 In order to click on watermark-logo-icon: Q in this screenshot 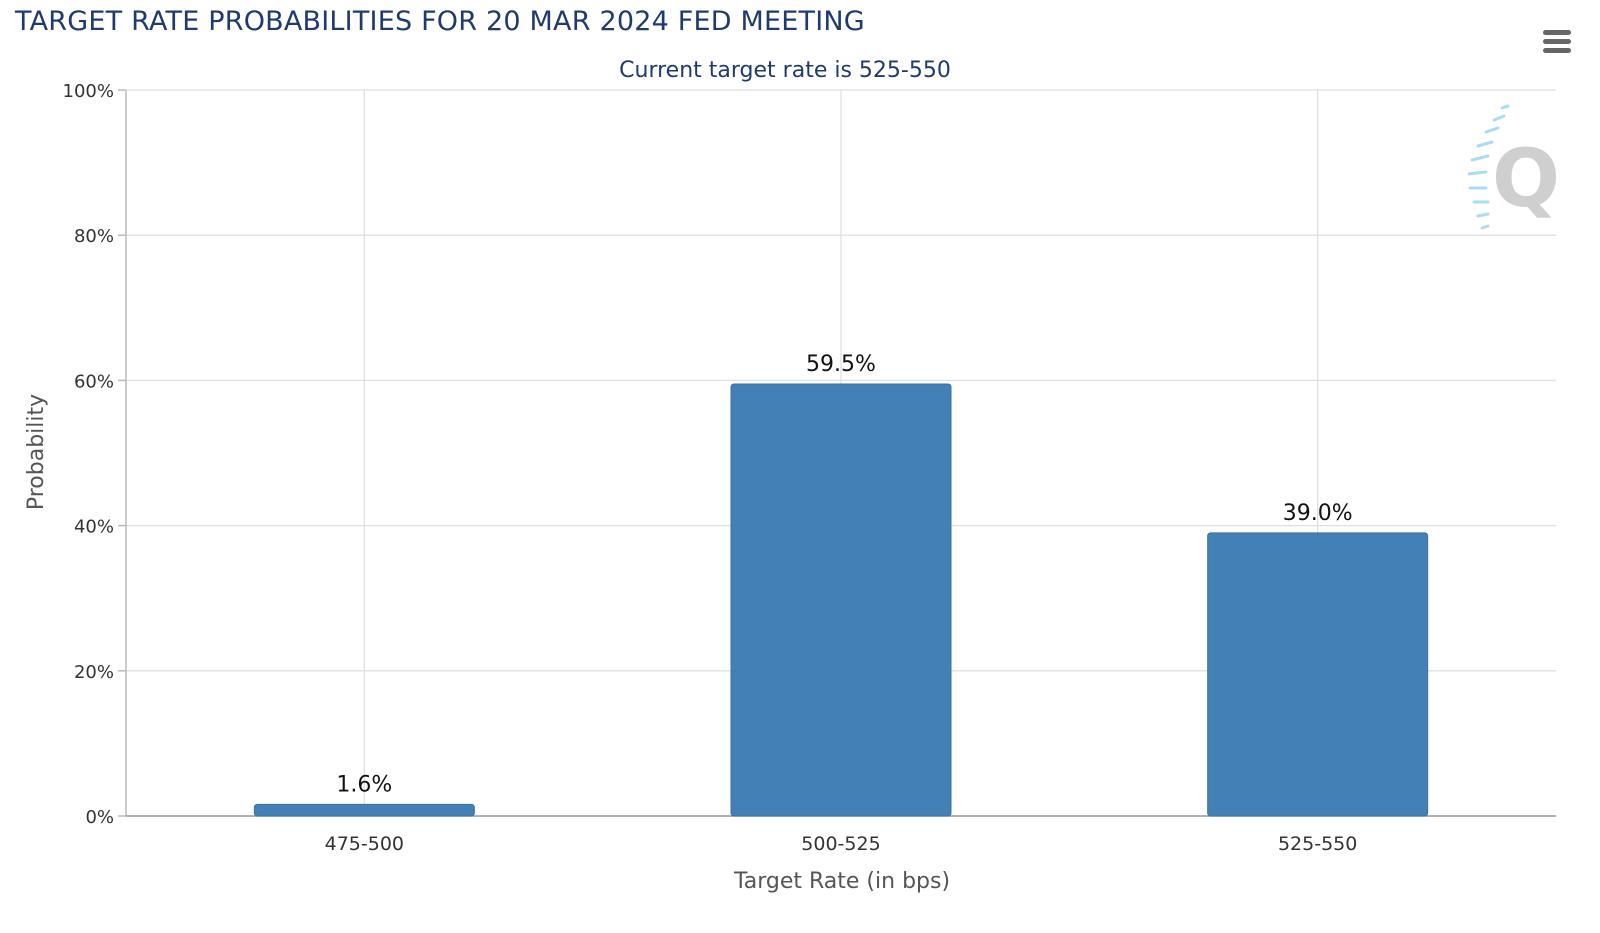, I will do `click(1514, 167)`.